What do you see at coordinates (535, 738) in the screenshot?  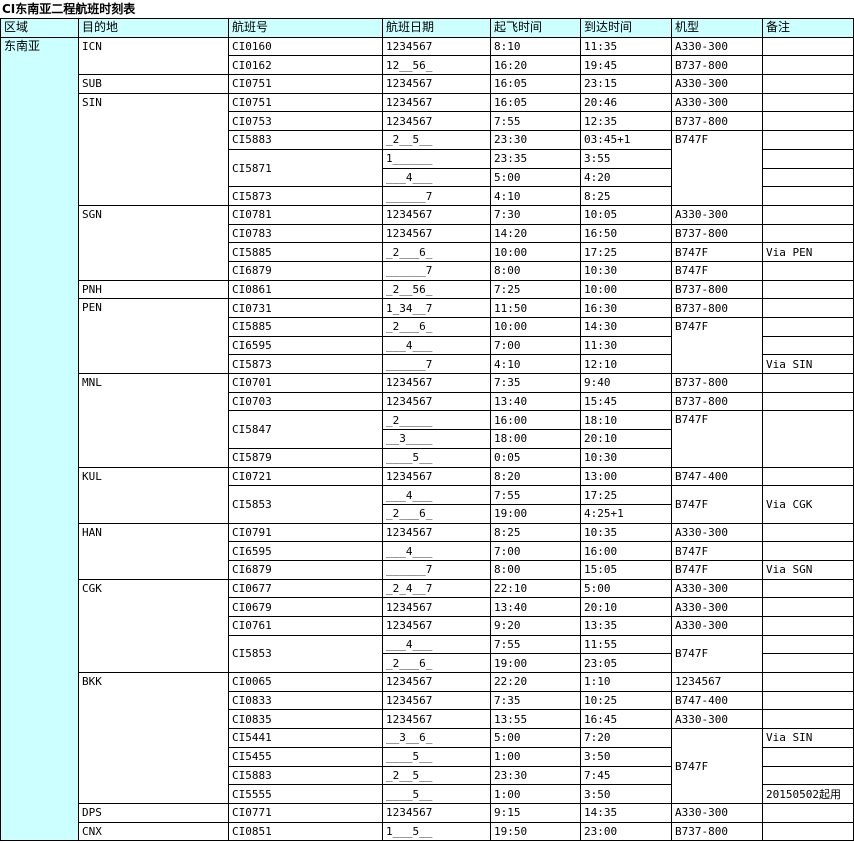 I see `departure-cell: 5:00` at bounding box center [535, 738].